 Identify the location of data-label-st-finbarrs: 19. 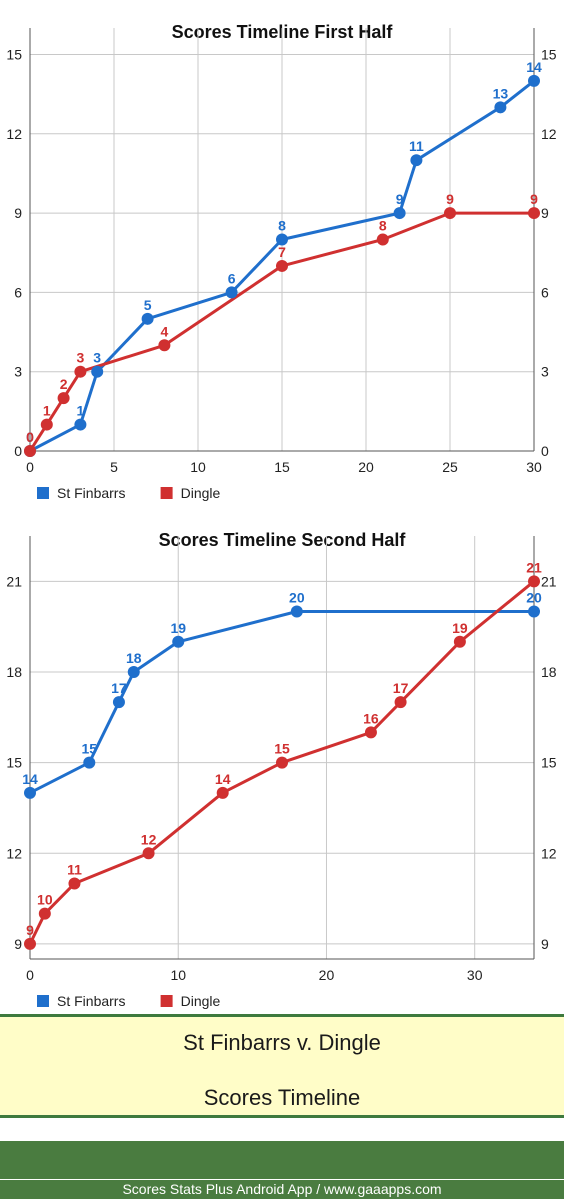
(178, 628).